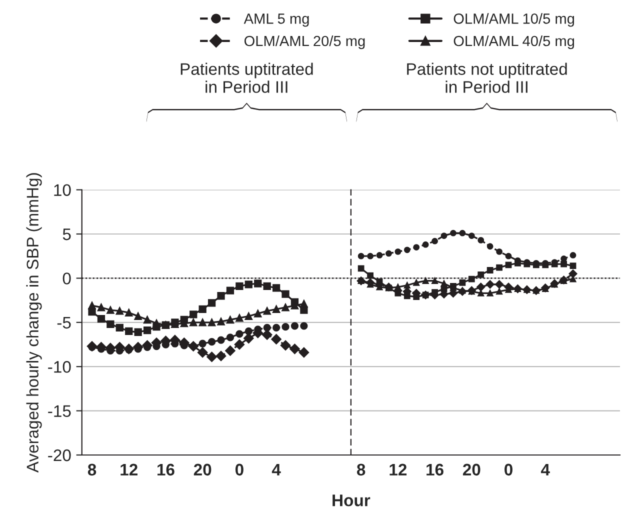 The height and width of the screenshot is (520, 625). What do you see at coordinates (64, 322) in the screenshot?
I see `y-tick-label: -5` at bounding box center [64, 322].